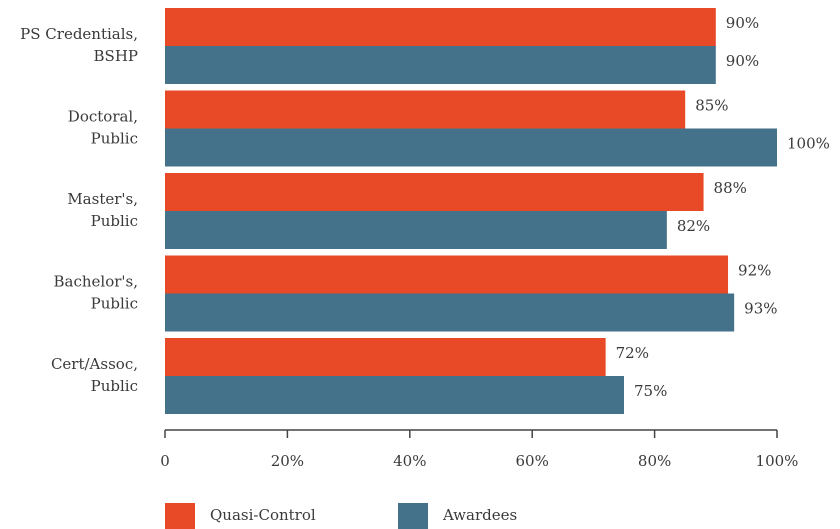 Image resolution: width=840 pixels, height=529 pixels. Describe the element at coordinates (103, 117) in the screenshot. I see `category-label: Doctoral,` at that location.